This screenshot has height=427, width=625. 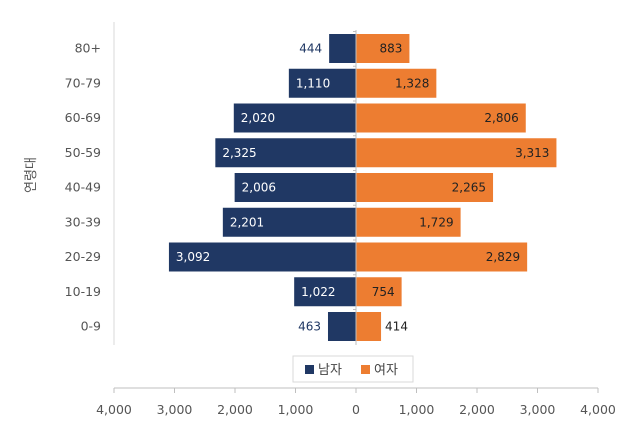 What do you see at coordinates (383, 292) in the screenshot?
I see `data-label-female: 754` at bounding box center [383, 292].